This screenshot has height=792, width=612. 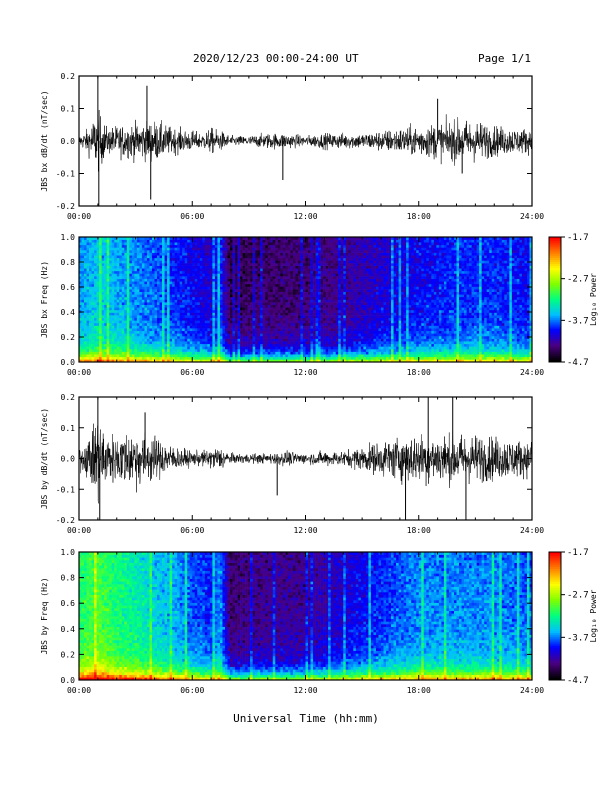 What do you see at coordinates (65, 174) in the screenshot?
I see `y-tick-label: -0.1` at bounding box center [65, 174].